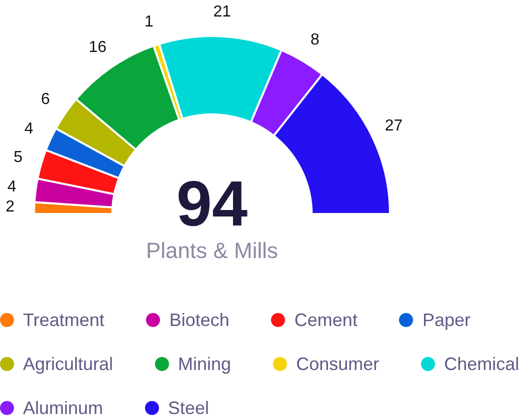  I want to click on data-label: 16, so click(97, 47).